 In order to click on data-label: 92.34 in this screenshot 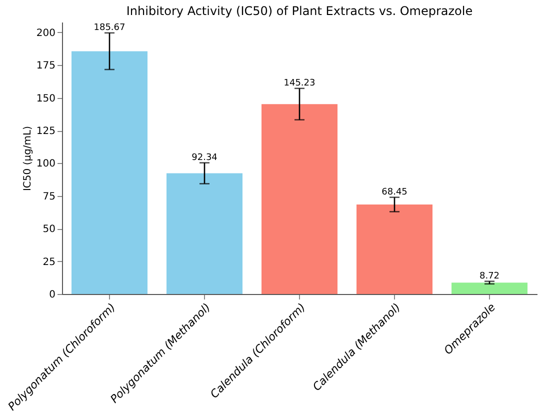, I will do `click(205, 157)`.